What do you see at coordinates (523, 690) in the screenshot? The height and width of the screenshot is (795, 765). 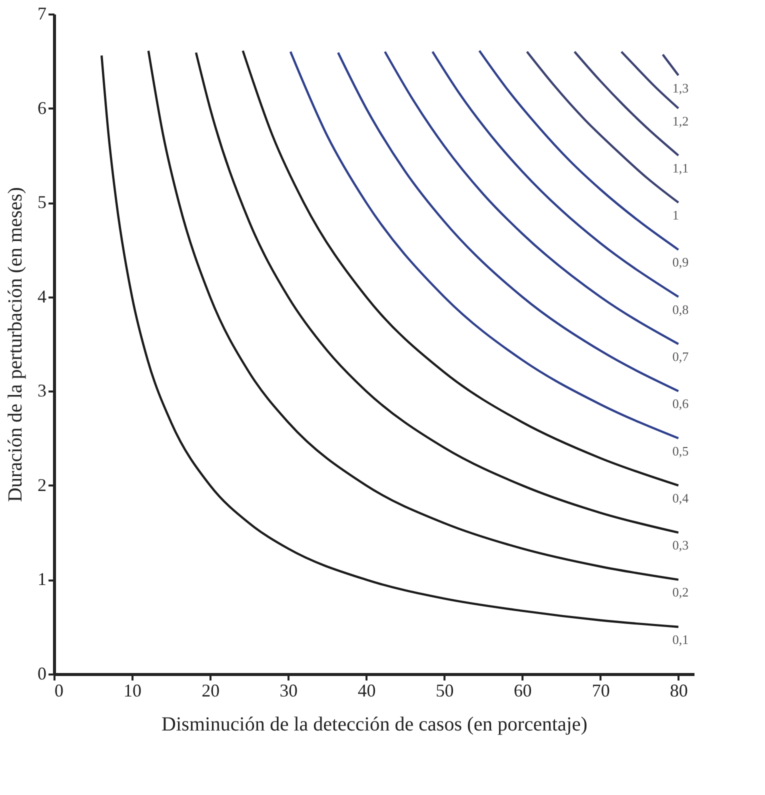 I see `x-tick-label: 60` at bounding box center [523, 690].